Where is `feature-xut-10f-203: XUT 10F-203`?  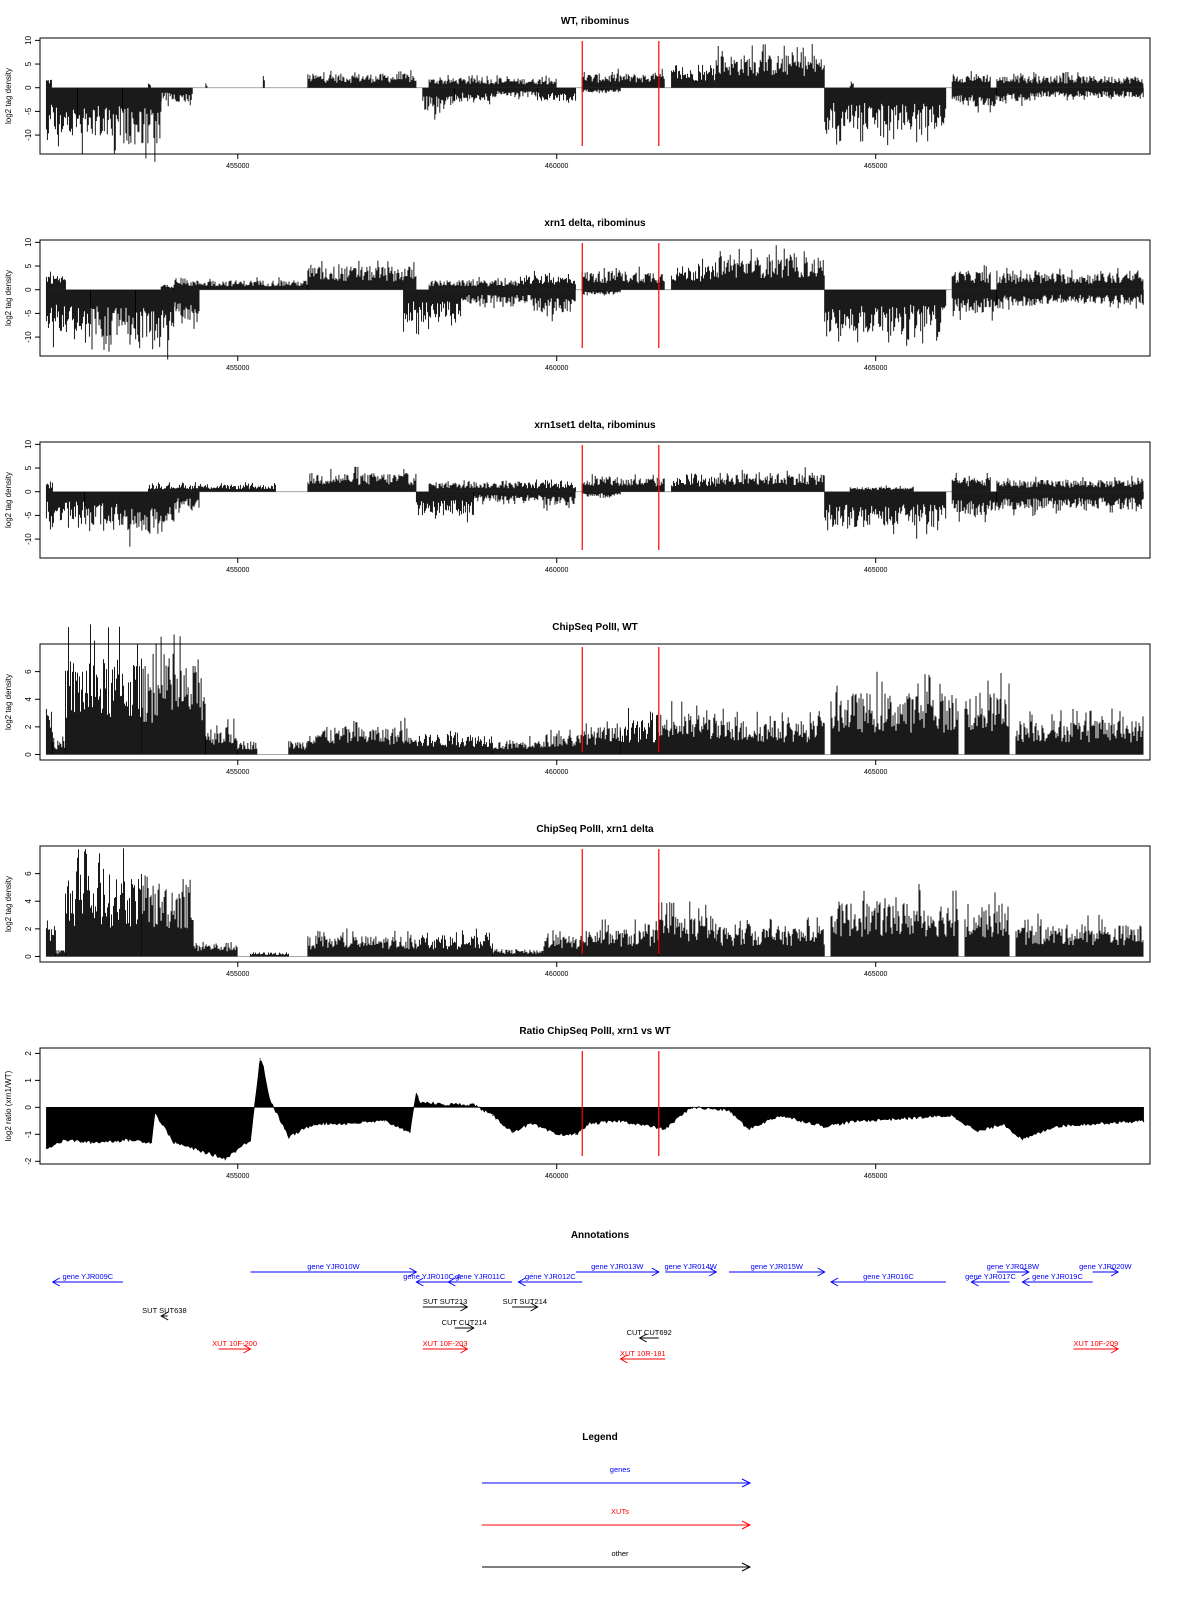 feature-xut-10f-203: XUT 10F-203 is located at coordinates (446, 1346).